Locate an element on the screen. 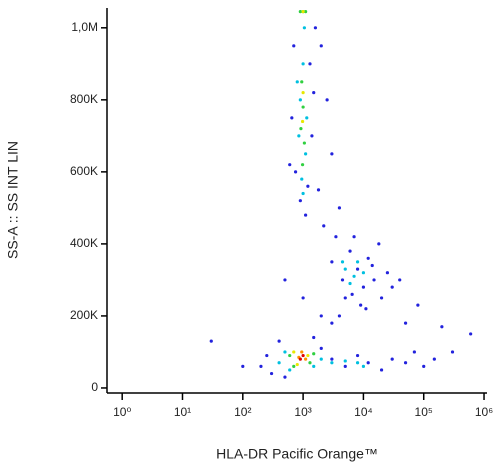  x-tick-label: 10⁰ is located at coordinates (122, 412).